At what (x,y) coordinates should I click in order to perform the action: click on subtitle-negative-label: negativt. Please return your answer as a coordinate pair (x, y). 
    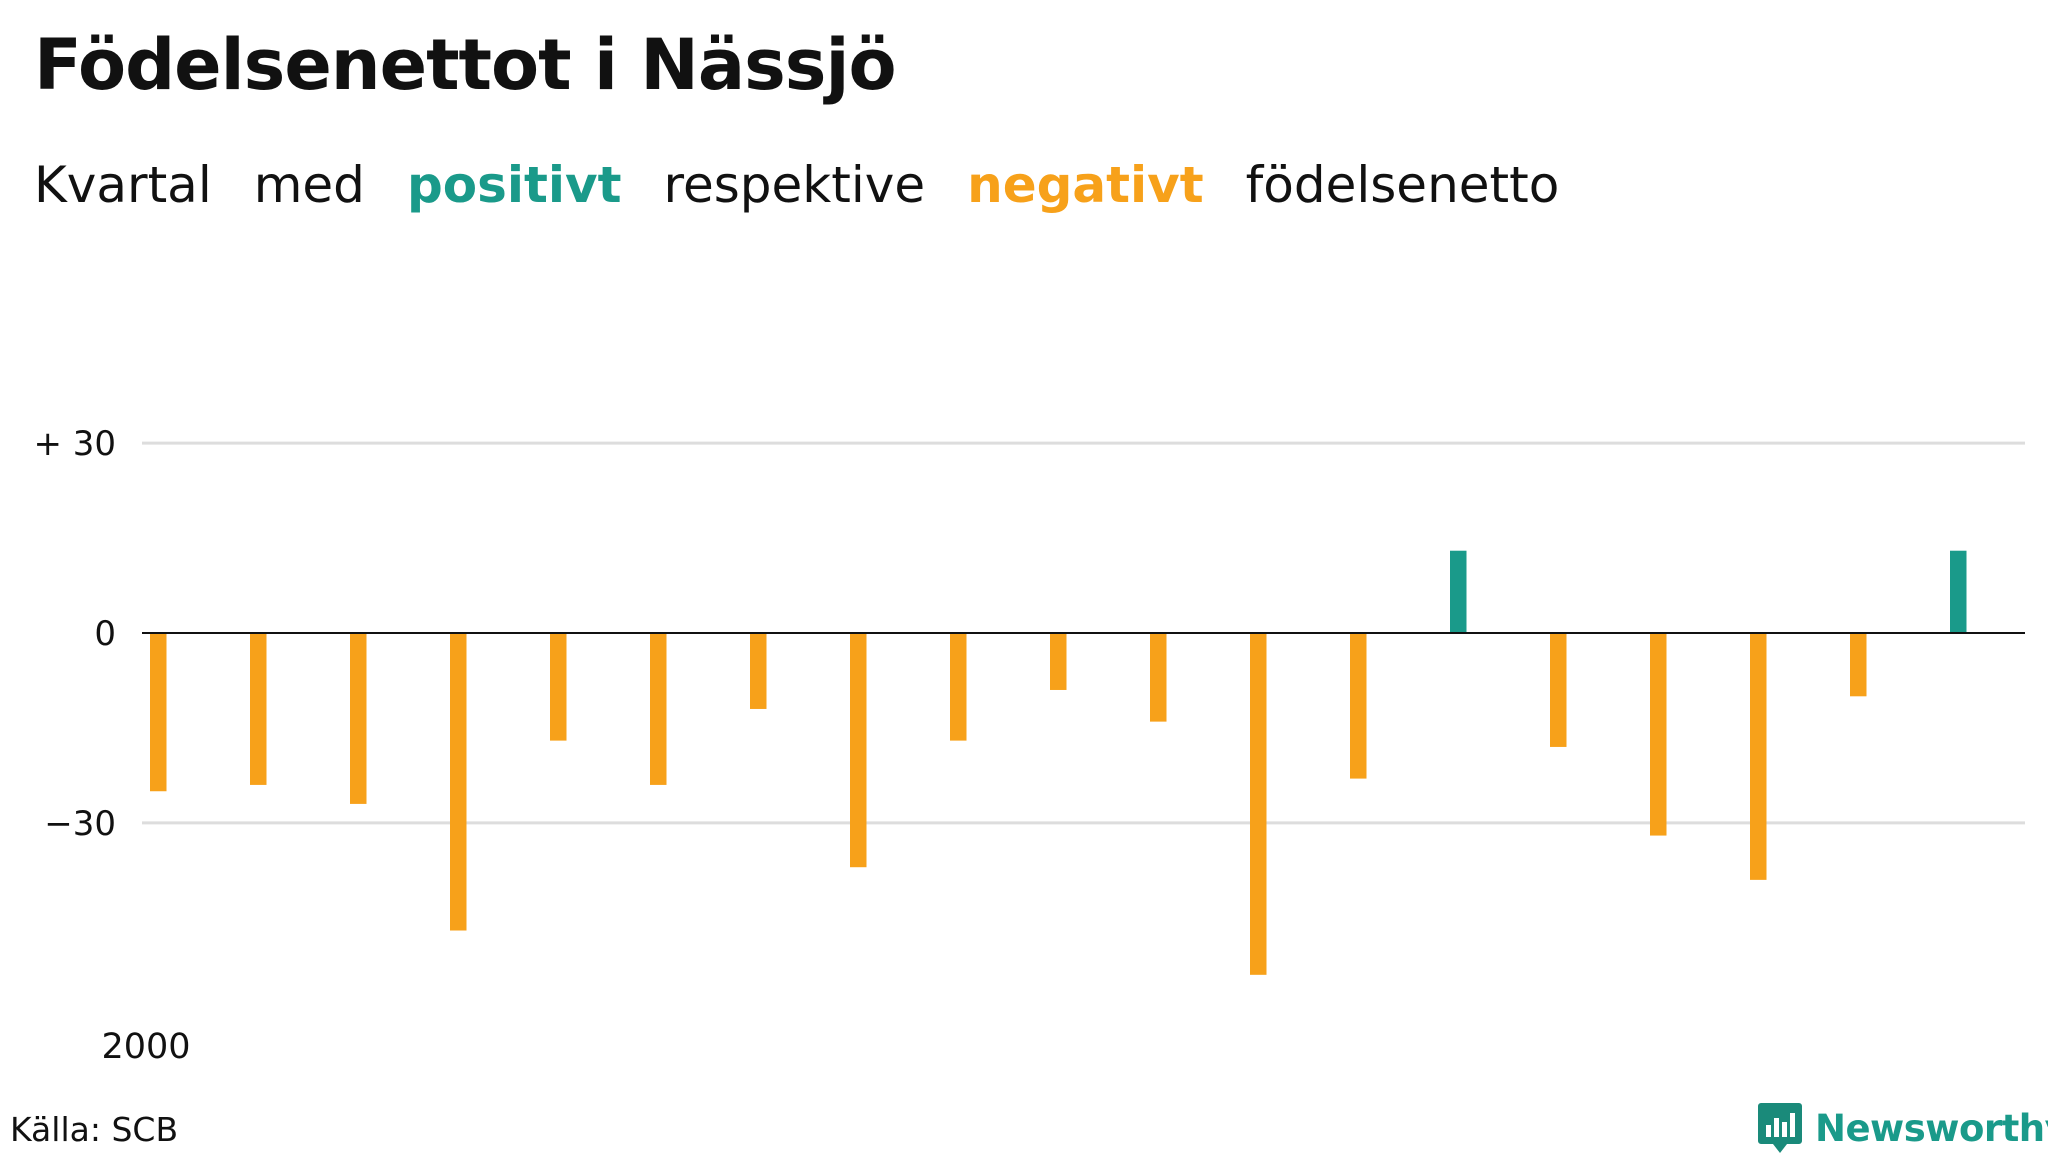
    Looking at the image, I should click on (1085, 185).